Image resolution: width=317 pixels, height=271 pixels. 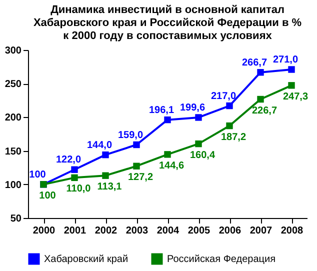 What do you see at coordinates (106, 231) in the screenshot?
I see `x-tick-label: 2002` at bounding box center [106, 231].